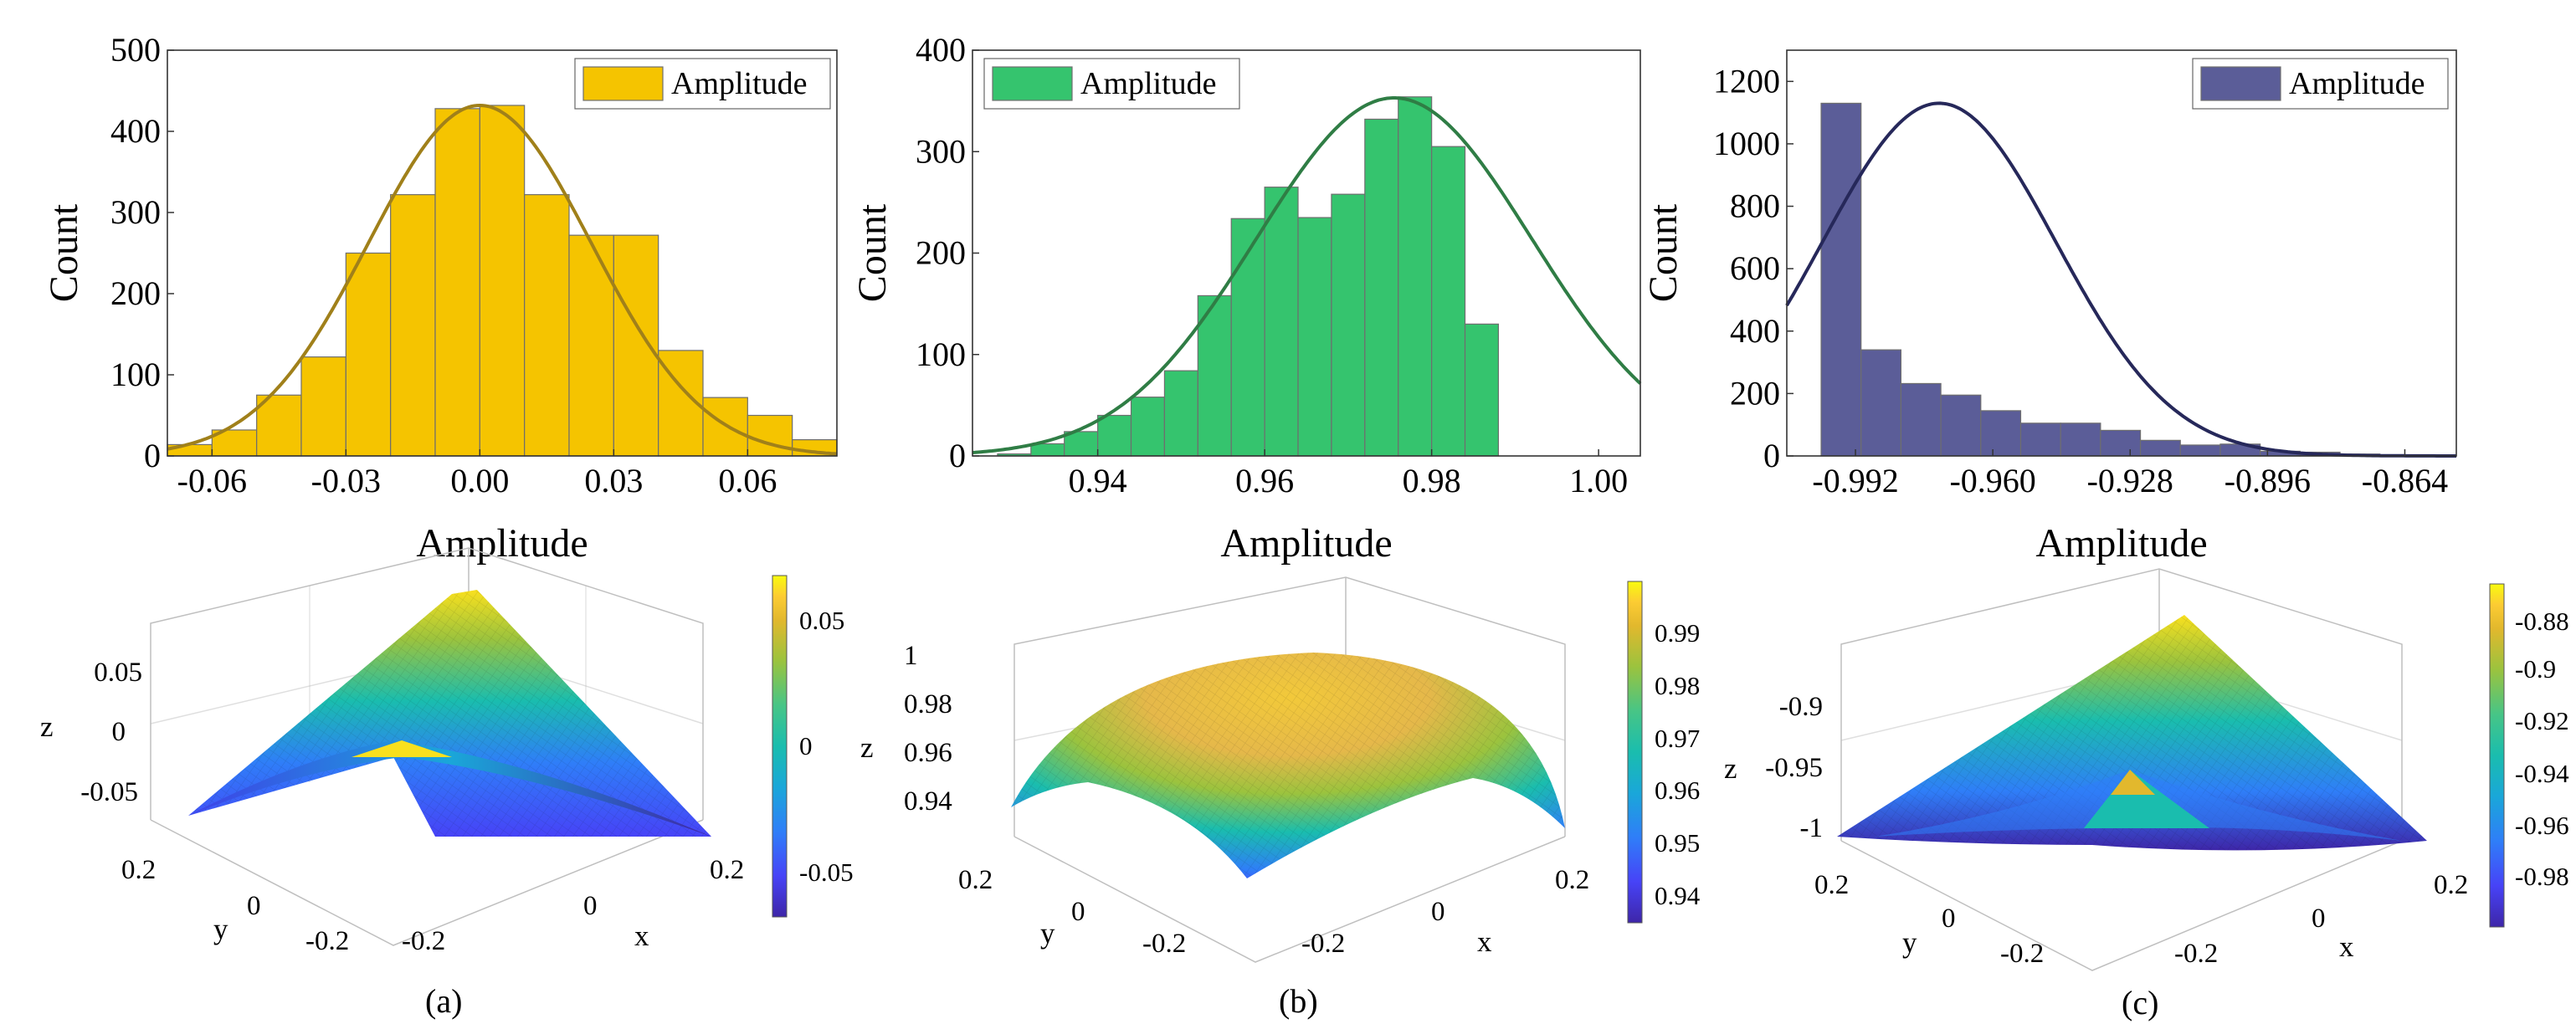 This screenshot has height=1024, width=2576. What do you see at coordinates (1432, 480) in the screenshot?
I see `xtick-label: 0.98` at bounding box center [1432, 480].